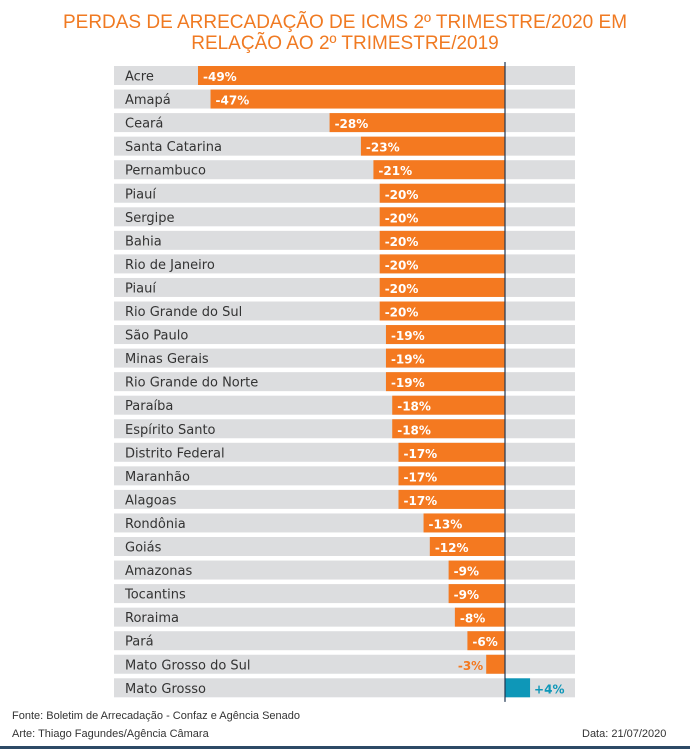  What do you see at coordinates (452, 548) in the screenshot?
I see `value-label: -12%` at bounding box center [452, 548].